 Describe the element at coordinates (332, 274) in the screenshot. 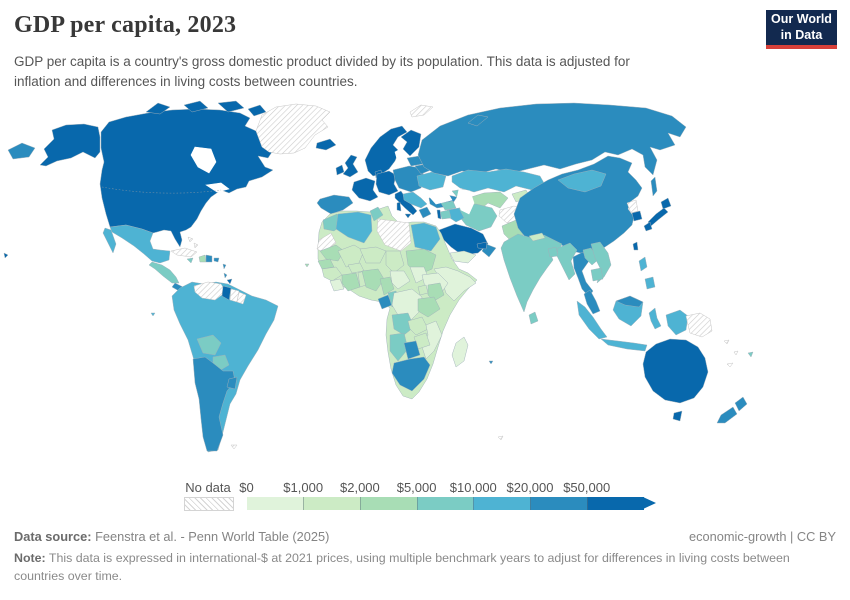

I see `country-guinea` at that location.